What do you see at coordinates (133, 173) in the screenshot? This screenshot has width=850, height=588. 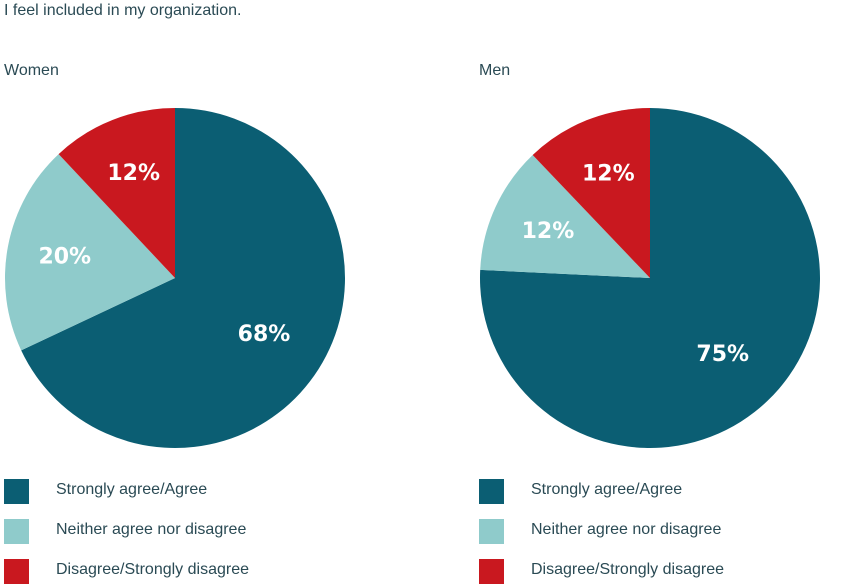 I see `pie-label-women-disagree-strongly-disagree: 12%` at bounding box center [133, 173].